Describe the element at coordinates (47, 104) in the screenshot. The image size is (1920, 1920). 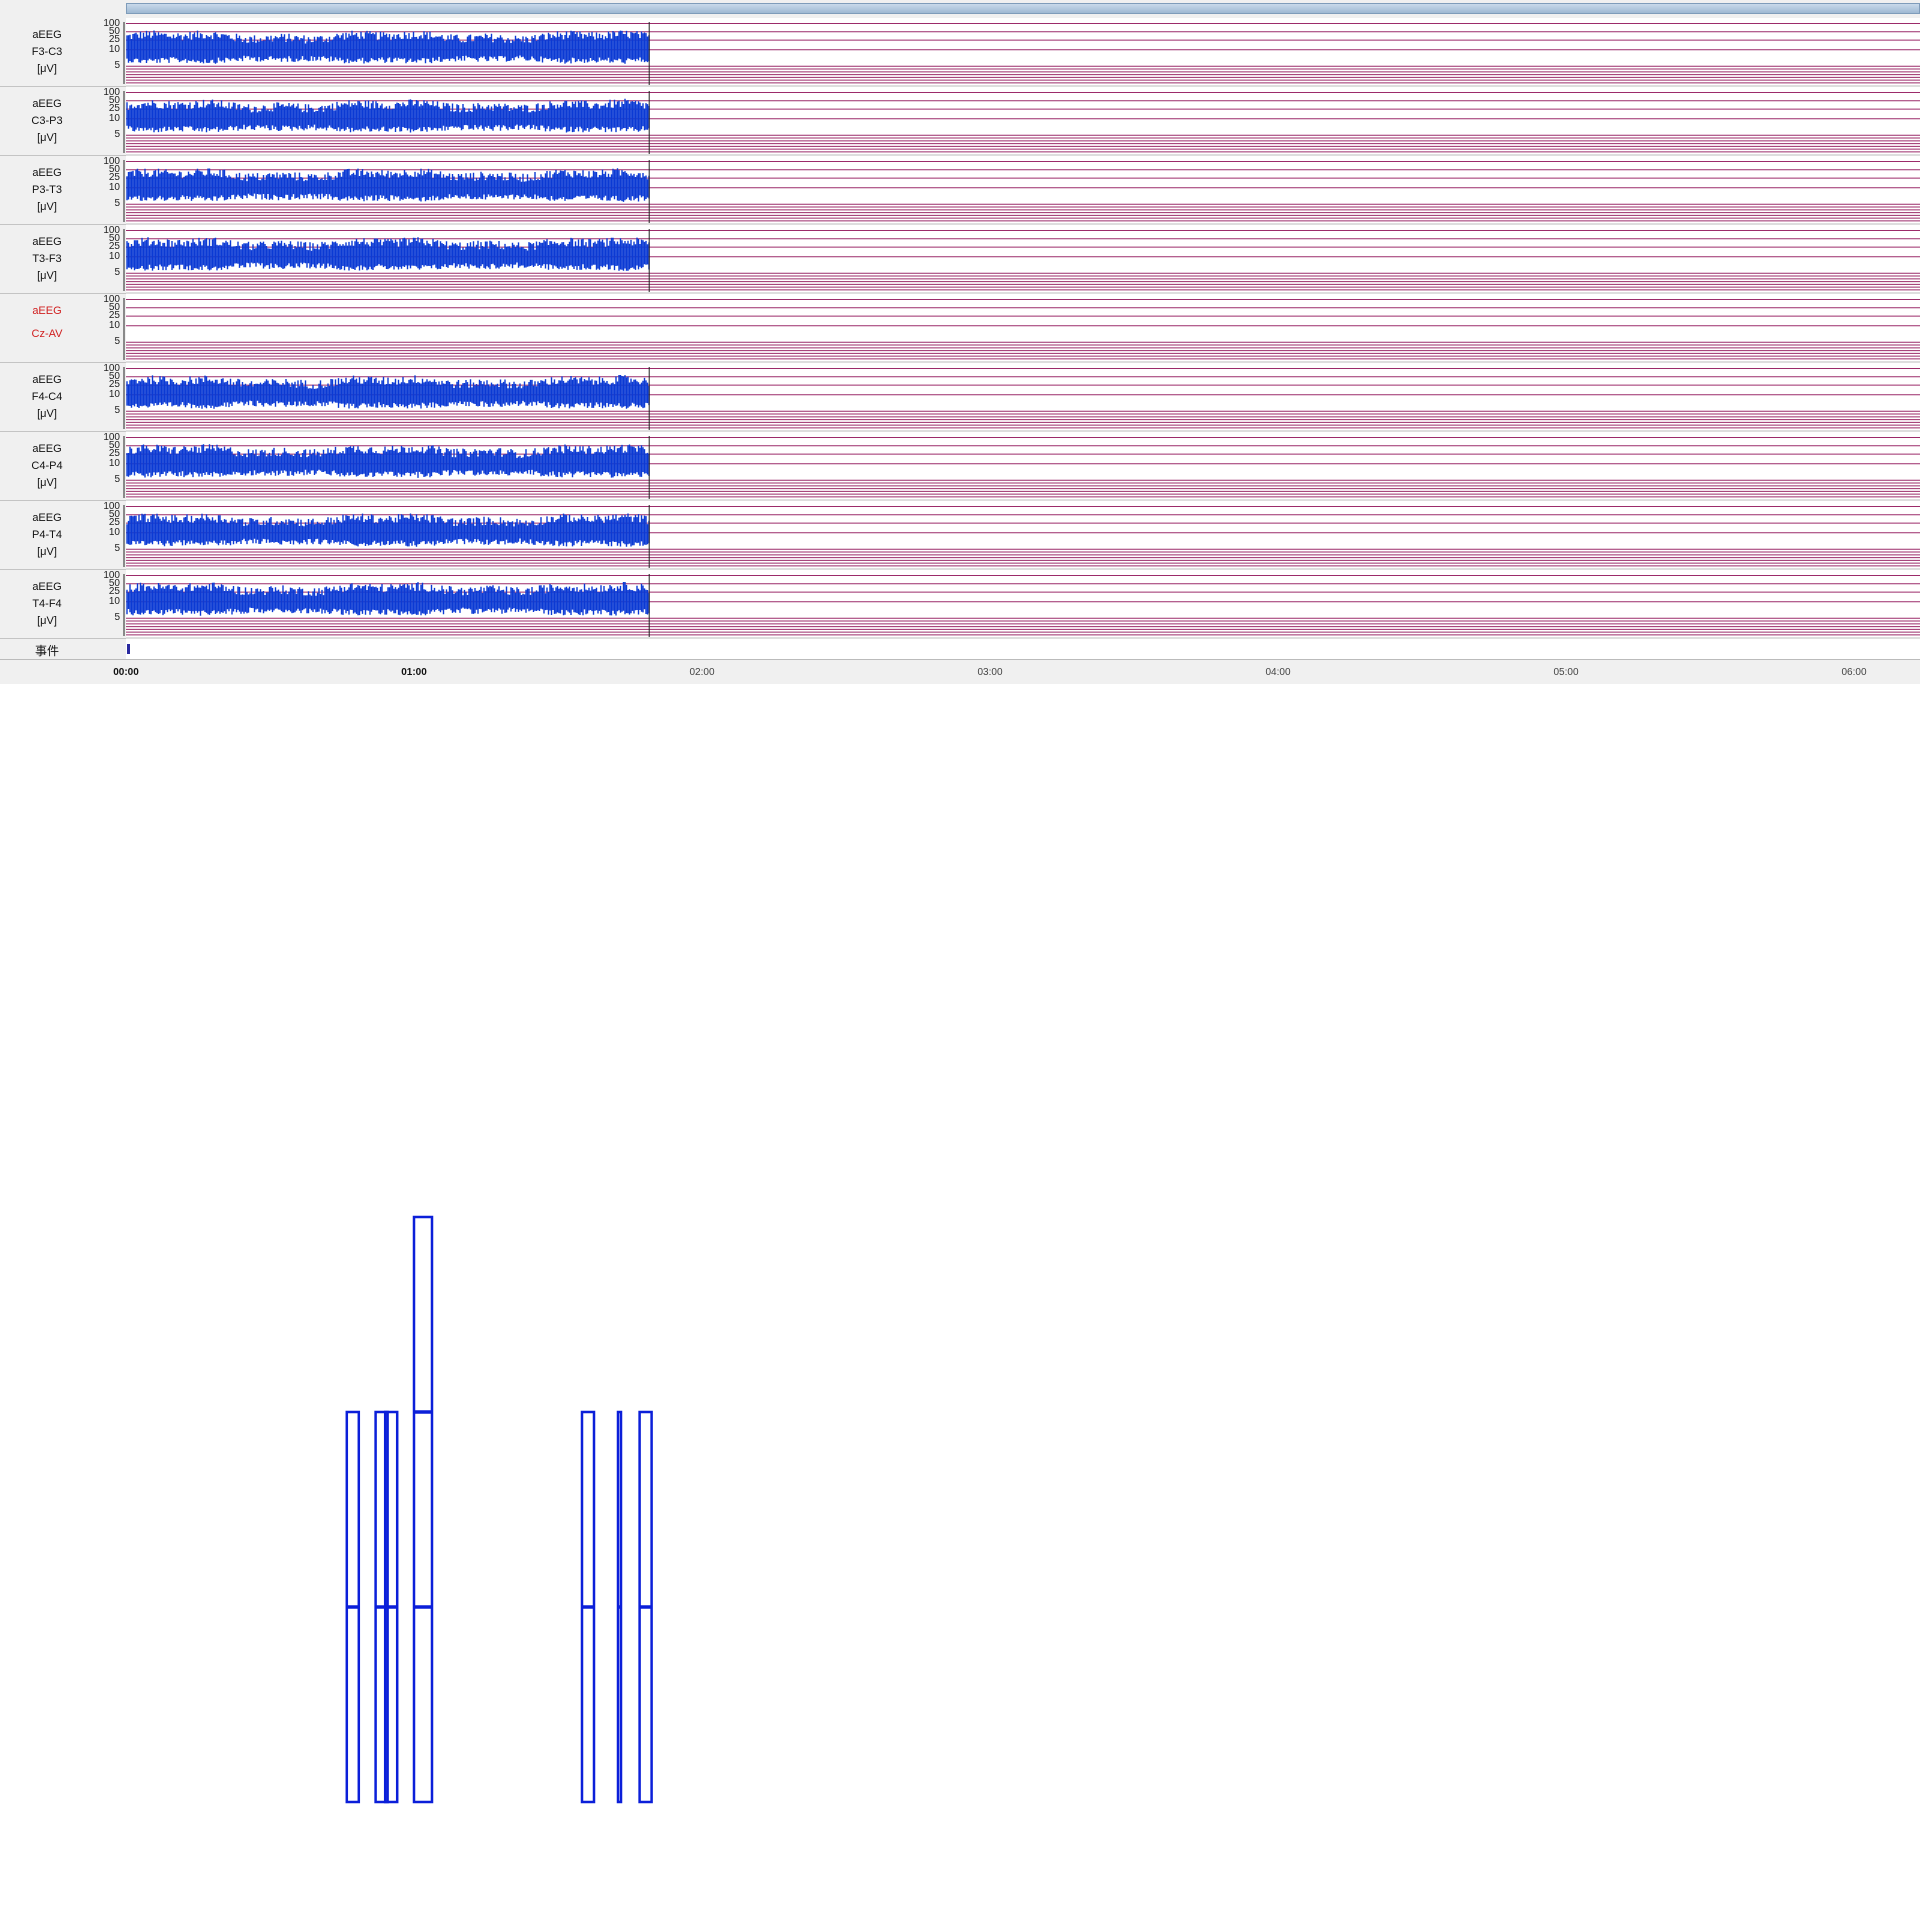
I see `channel-title-2: aEEG` at that location.